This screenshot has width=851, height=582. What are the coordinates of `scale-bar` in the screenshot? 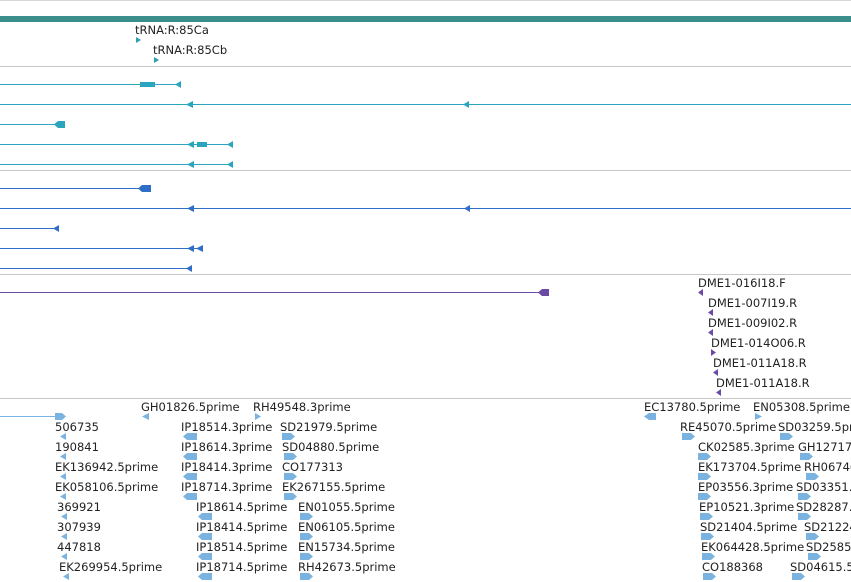 It's located at (425, 19).